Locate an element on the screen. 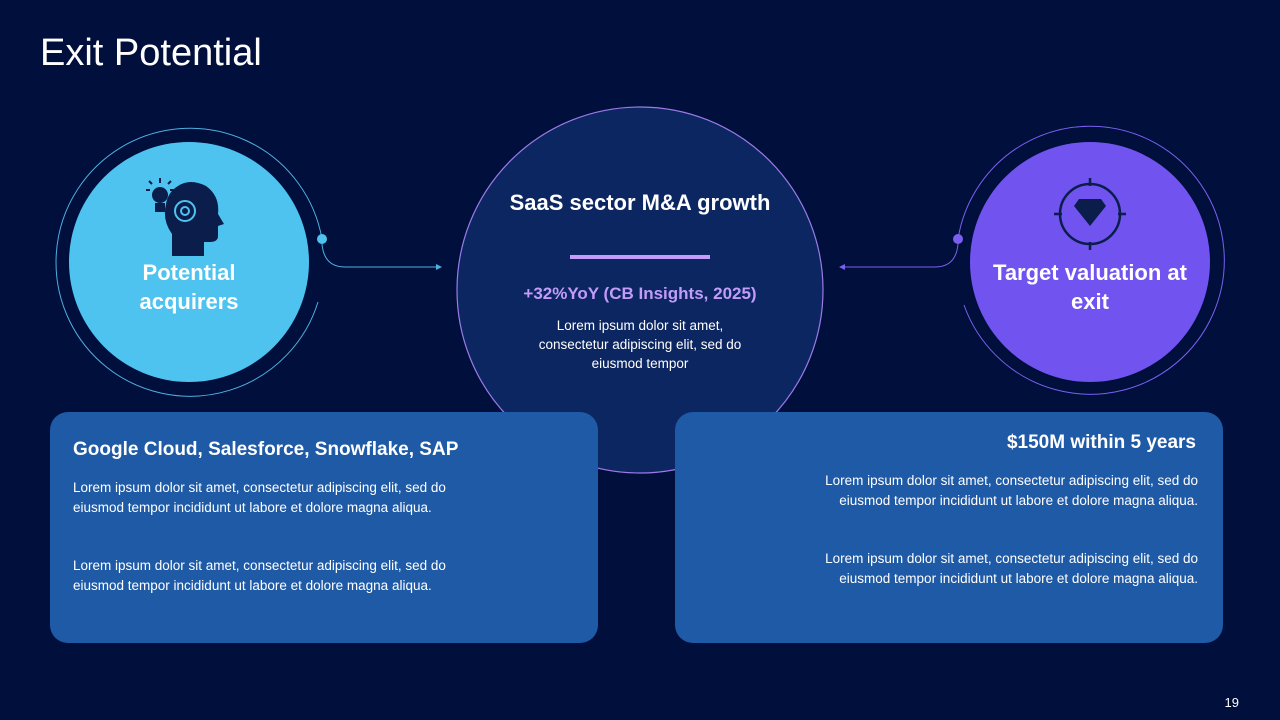 Image resolution: width=1280 pixels, height=720 pixels. page-title: Exit Potential is located at coordinates (151, 53).